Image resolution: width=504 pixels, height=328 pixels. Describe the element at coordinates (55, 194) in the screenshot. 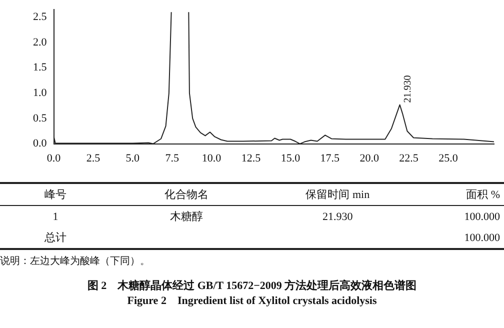

I see `text: 峰号` at that location.